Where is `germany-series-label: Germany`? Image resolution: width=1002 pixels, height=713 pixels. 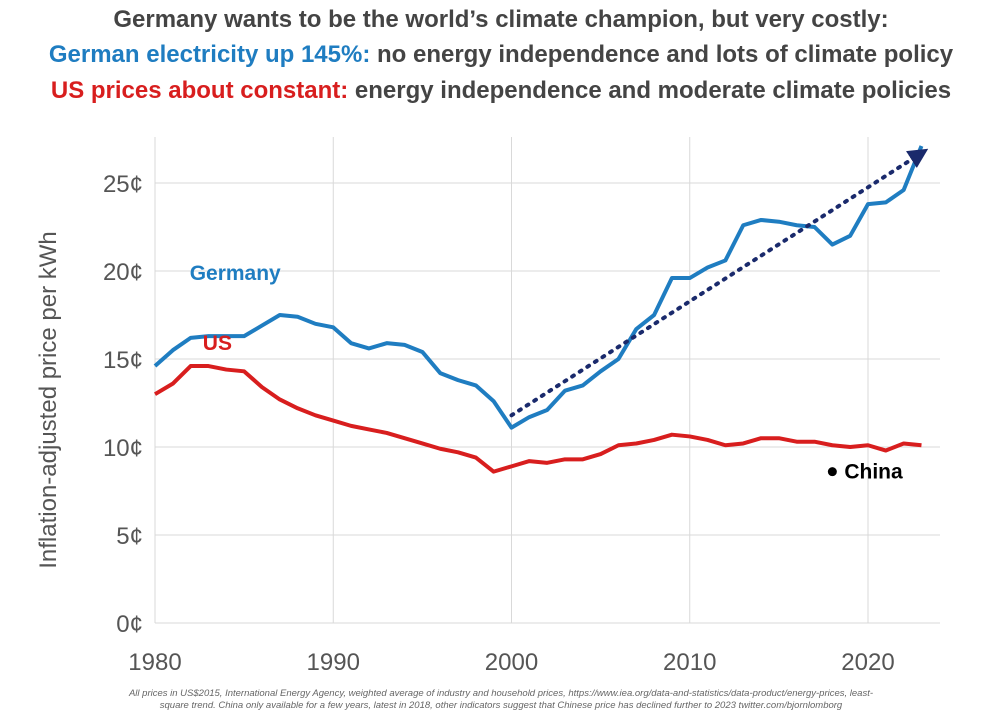
germany-series-label: Germany is located at coordinates (235, 273).